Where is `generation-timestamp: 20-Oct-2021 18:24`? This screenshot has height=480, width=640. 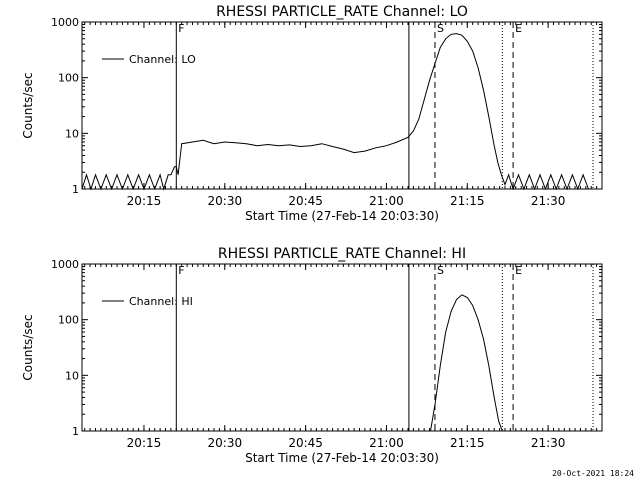
generation-timestamp: 20-Oct-2021 18:24 is located at coordinates (593, 473).